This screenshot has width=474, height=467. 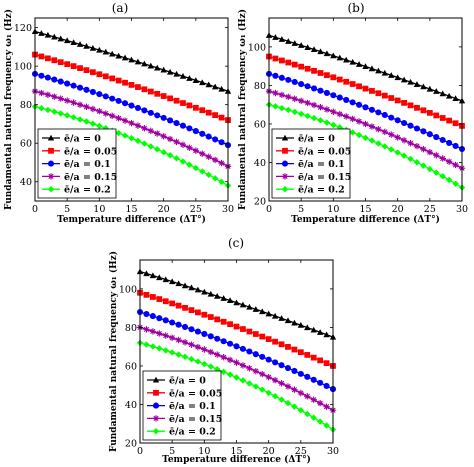 What do you see at coordinates (26, 182) in the screenshot?
I see `y-tick-label: 40` at bounding box center [26, 182].